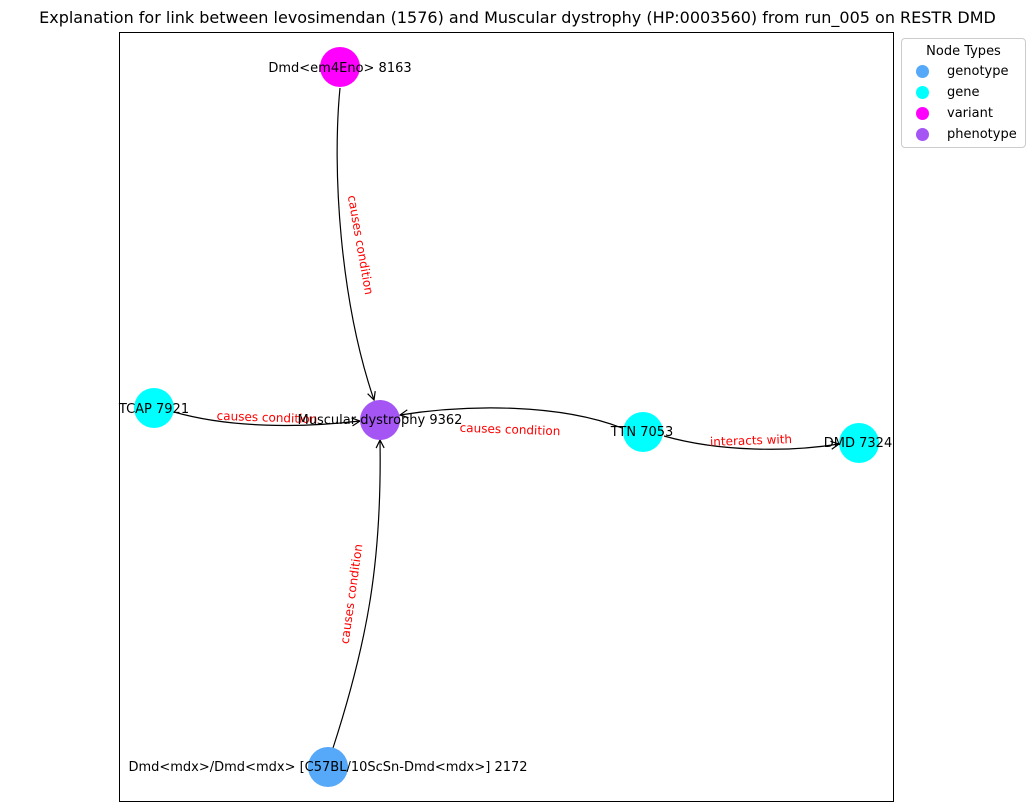 This screenshot has width=1035, height=812. What do you see at coordinates (360, 245) in the screenshot?
I see `edge-label-variant-md: causes condition` at bounding box center [360, 245].